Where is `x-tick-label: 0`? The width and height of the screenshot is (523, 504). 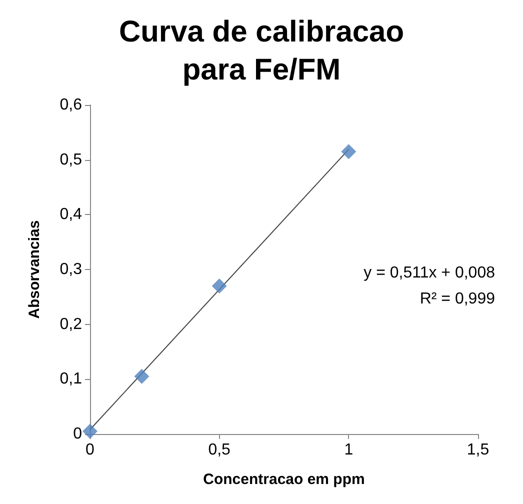
x-tick-label: 0 is located at coordinates (90, 450).